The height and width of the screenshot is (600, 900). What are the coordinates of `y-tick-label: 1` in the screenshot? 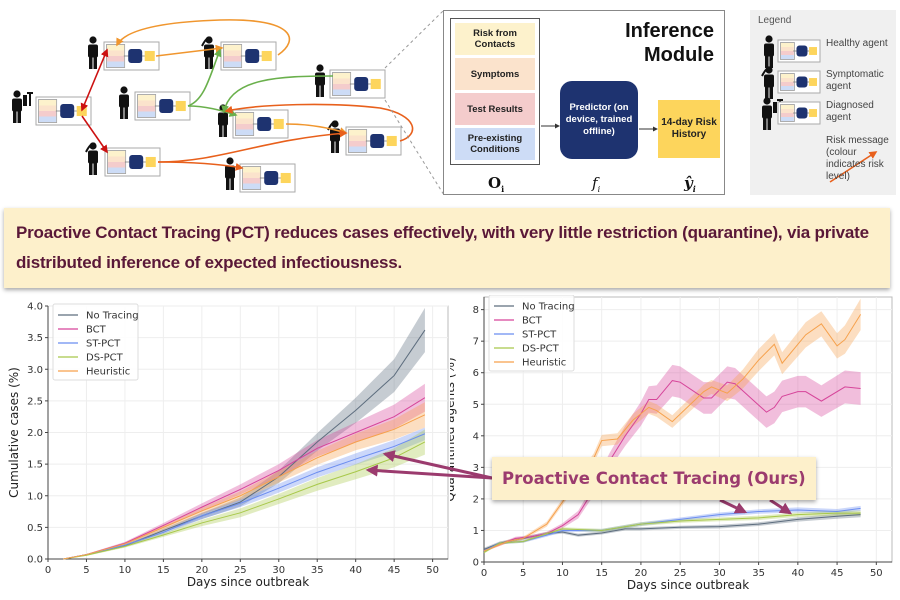 It's located at (476, 531).